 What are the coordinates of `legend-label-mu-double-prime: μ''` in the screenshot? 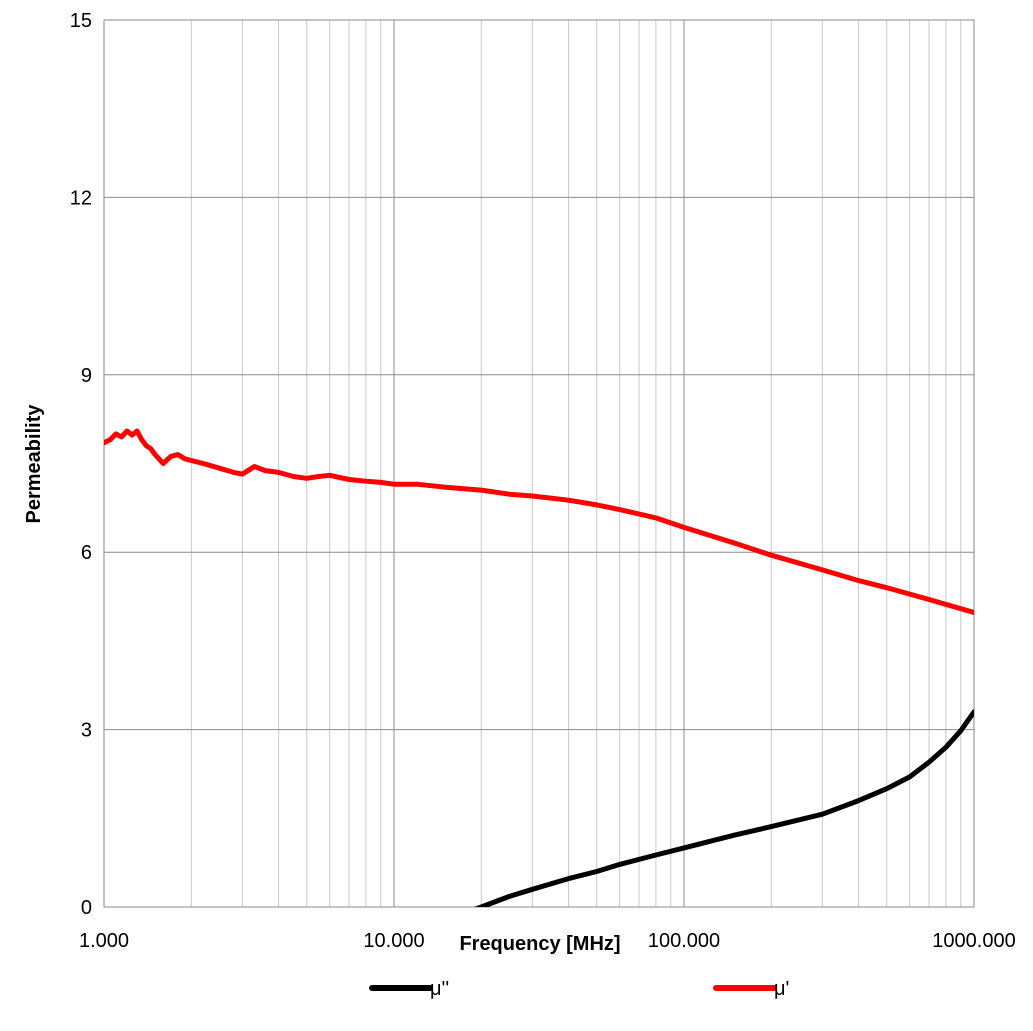 It's located at (439, 989).